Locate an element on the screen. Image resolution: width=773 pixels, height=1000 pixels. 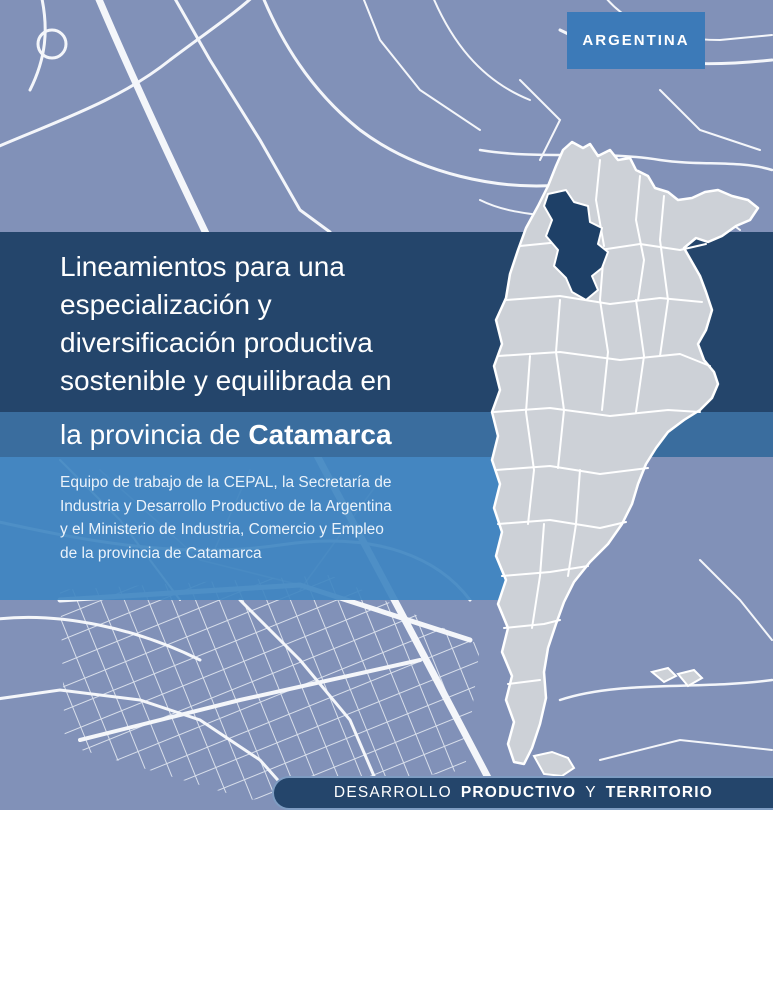
title-highlight-banner: la provincia de Catamarca is located at coordinates (386, 434).